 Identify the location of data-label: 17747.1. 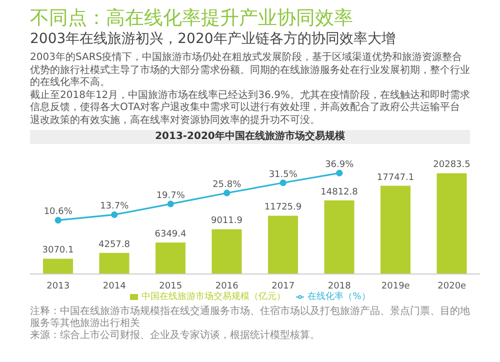
(395, 177).